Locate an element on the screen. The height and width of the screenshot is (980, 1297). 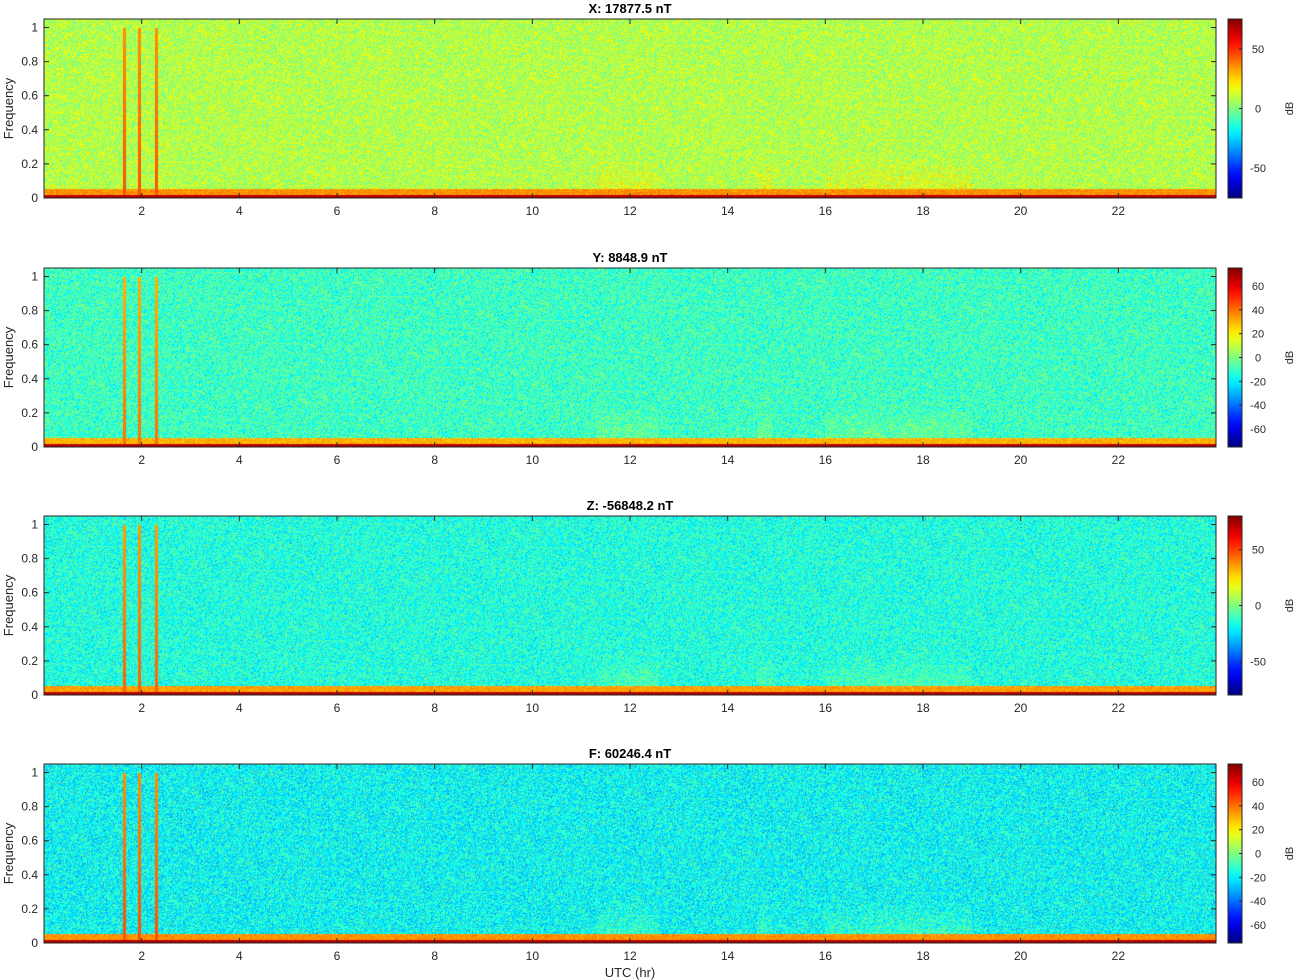
panel-title: Z: -56848.2 nT is located at coordinates (630, 505).